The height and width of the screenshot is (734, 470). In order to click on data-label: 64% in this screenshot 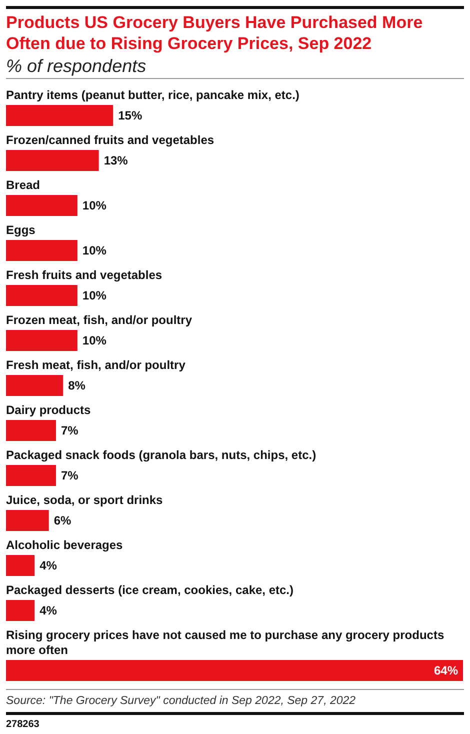, I will do `click(446, 671)`.